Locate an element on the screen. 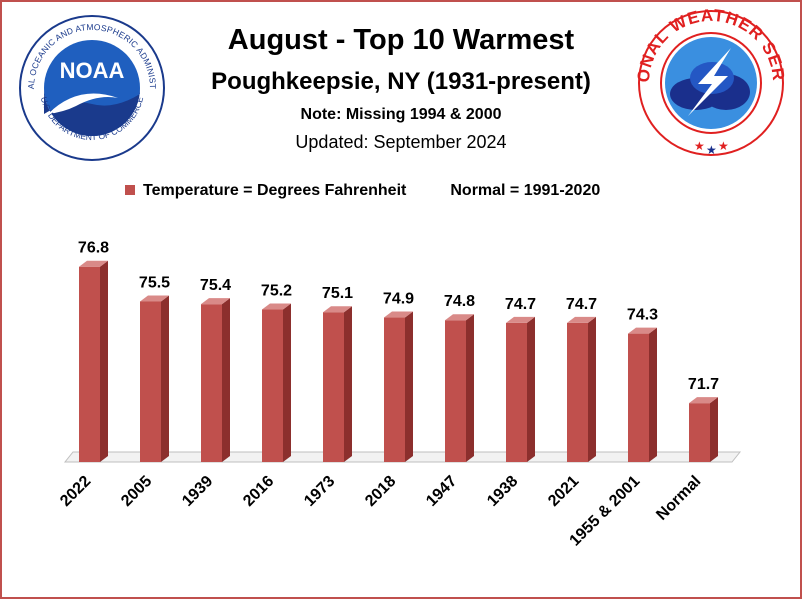 The image size is (802, 599). chart-title: August - Top 10 Warmest is located at coordinates (401, 40).